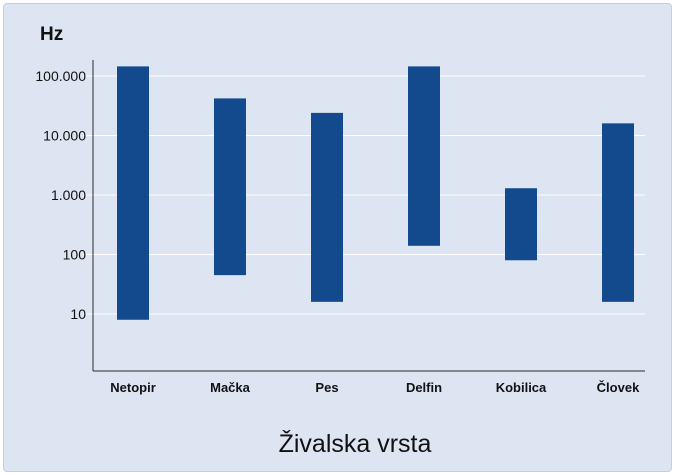 This screenshot has height=475, width=675. I want to click on y-tick-label: 1.000, so click(68, 195).